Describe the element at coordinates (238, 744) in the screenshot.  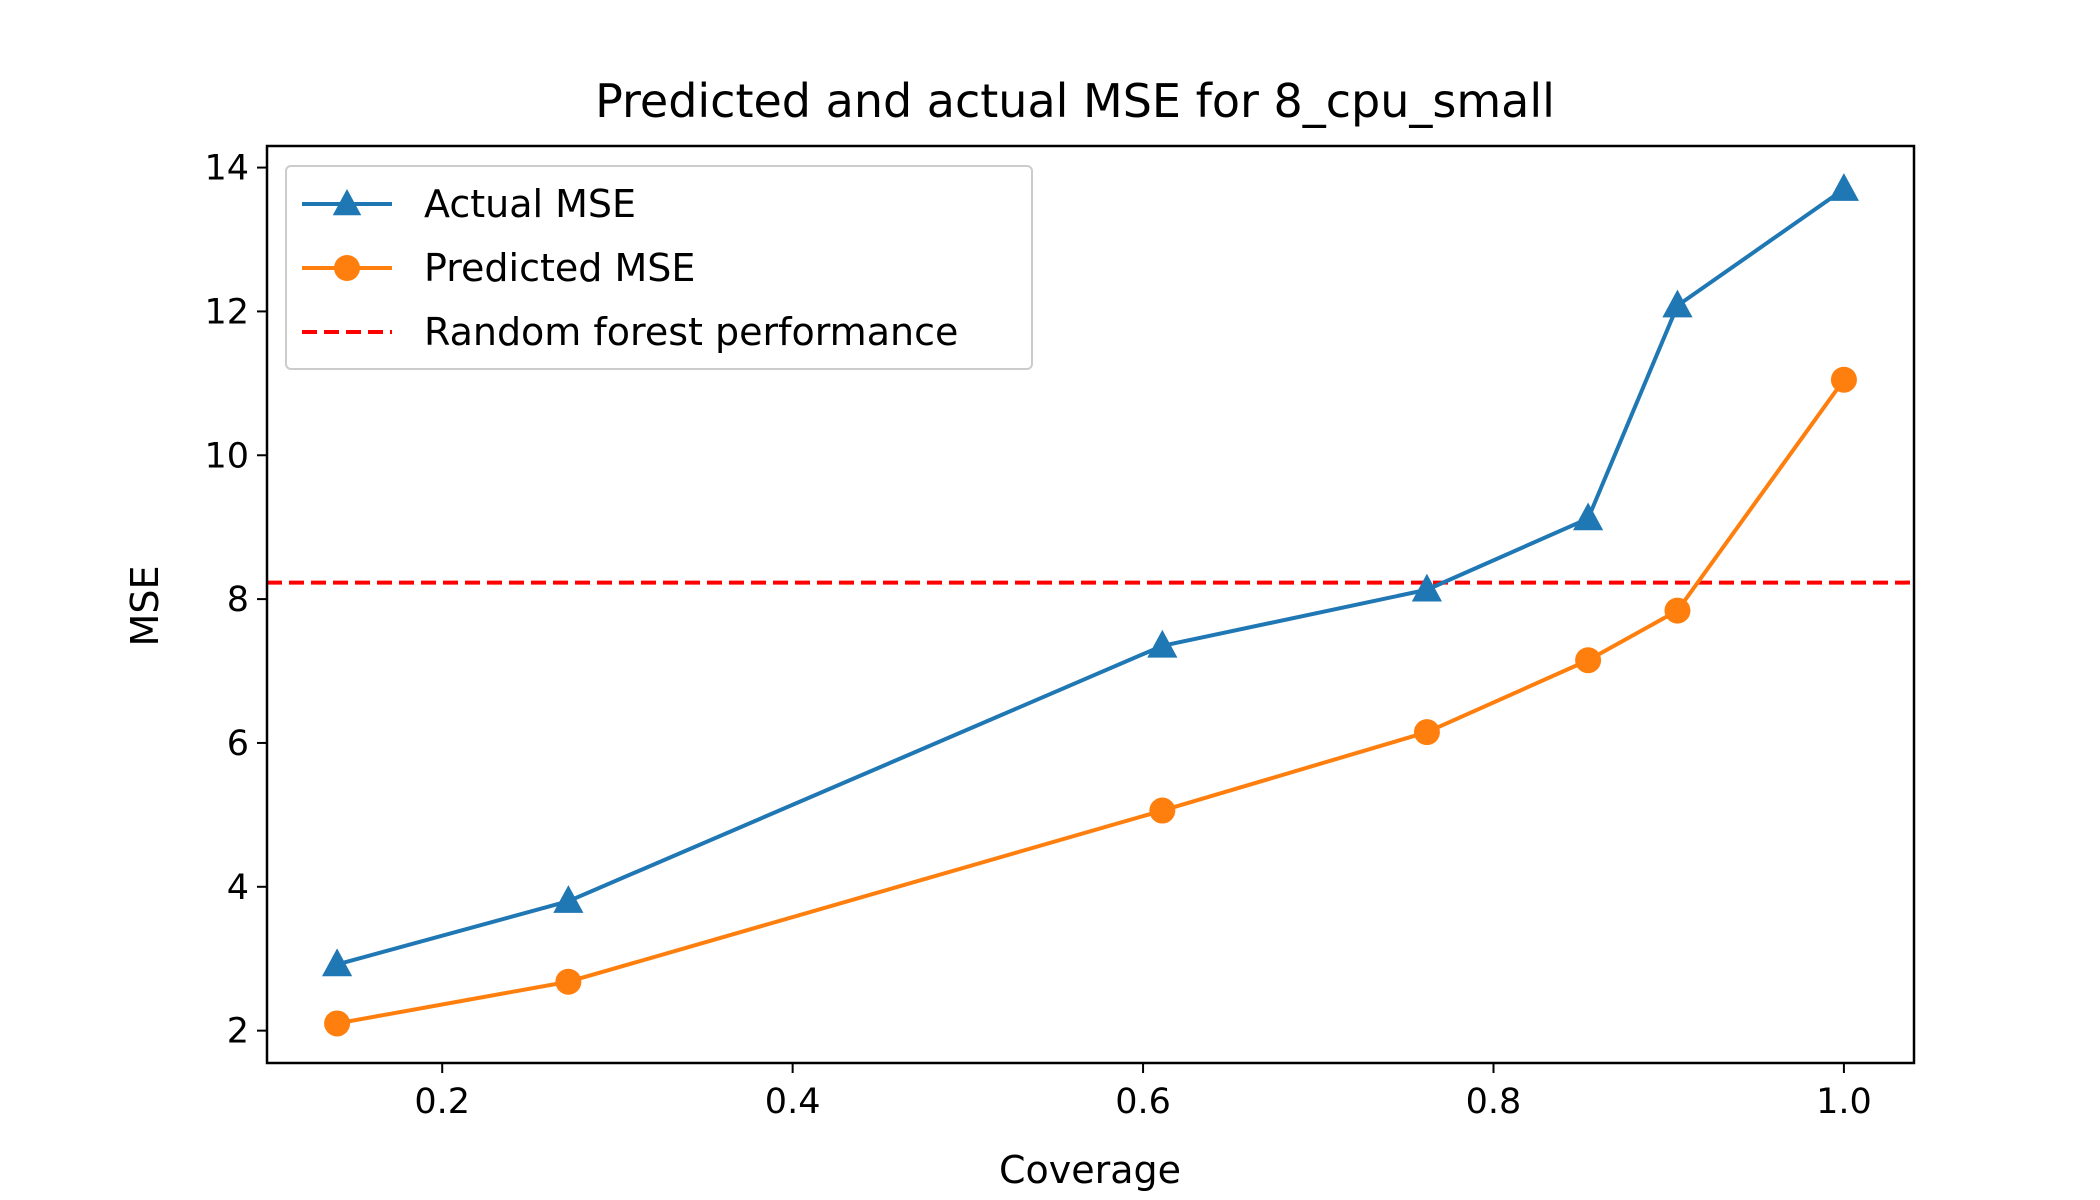
I see `y-tick-label: 6` at that location.